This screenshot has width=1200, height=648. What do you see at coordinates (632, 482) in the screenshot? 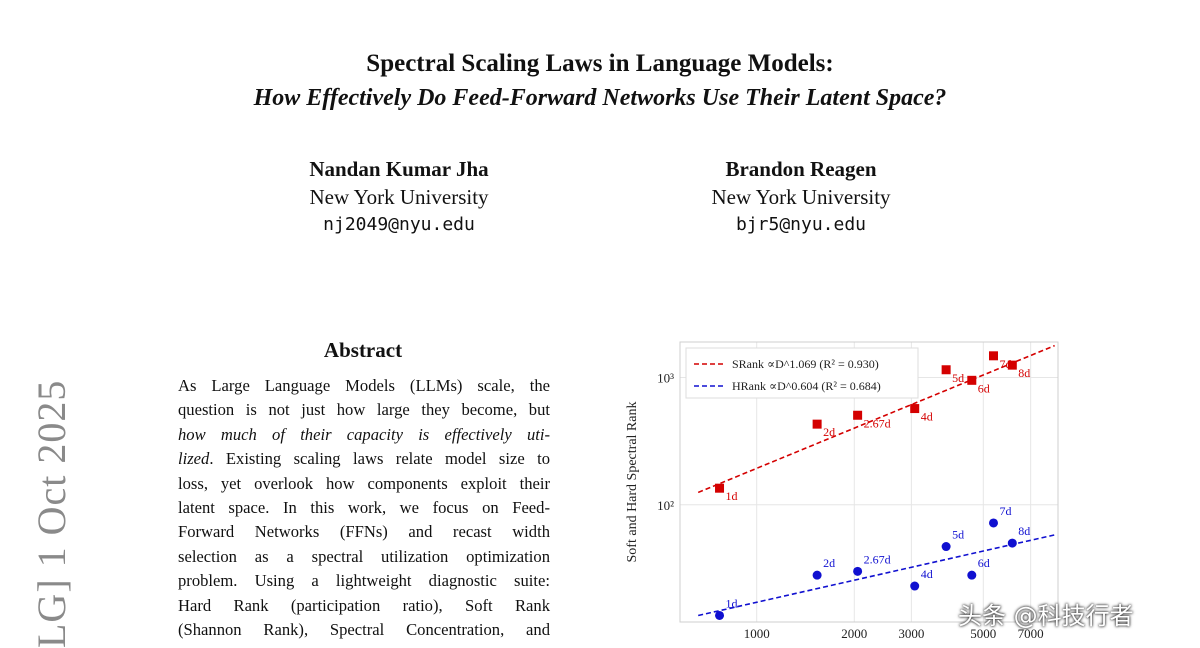
I see `y-axis-label: Soft and Hard Spectral Rank` at bounding box center [632, 482].